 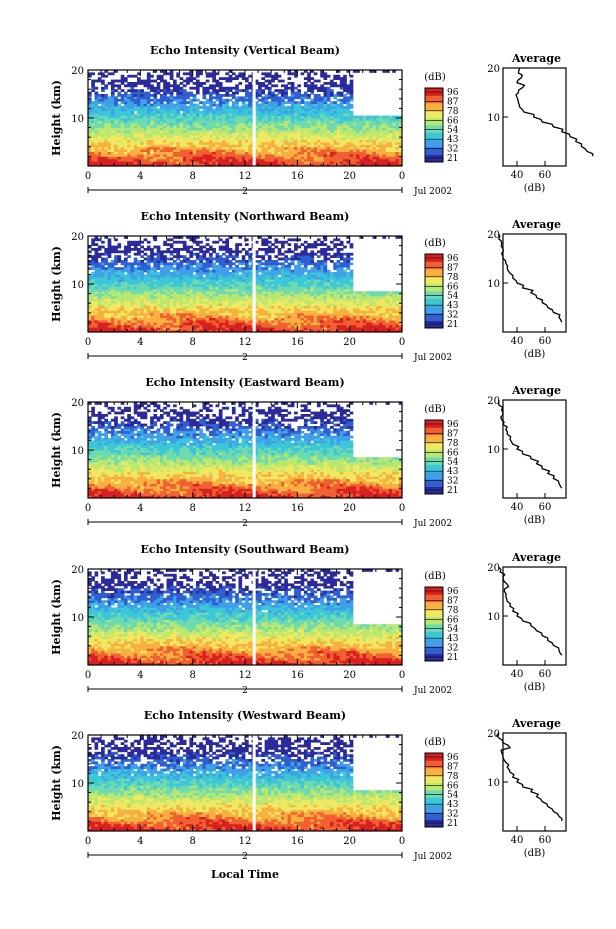 What do you see at coordinates (245, 284) in the screenshot?
I see `heatmap` at bounding box center [245, 284].